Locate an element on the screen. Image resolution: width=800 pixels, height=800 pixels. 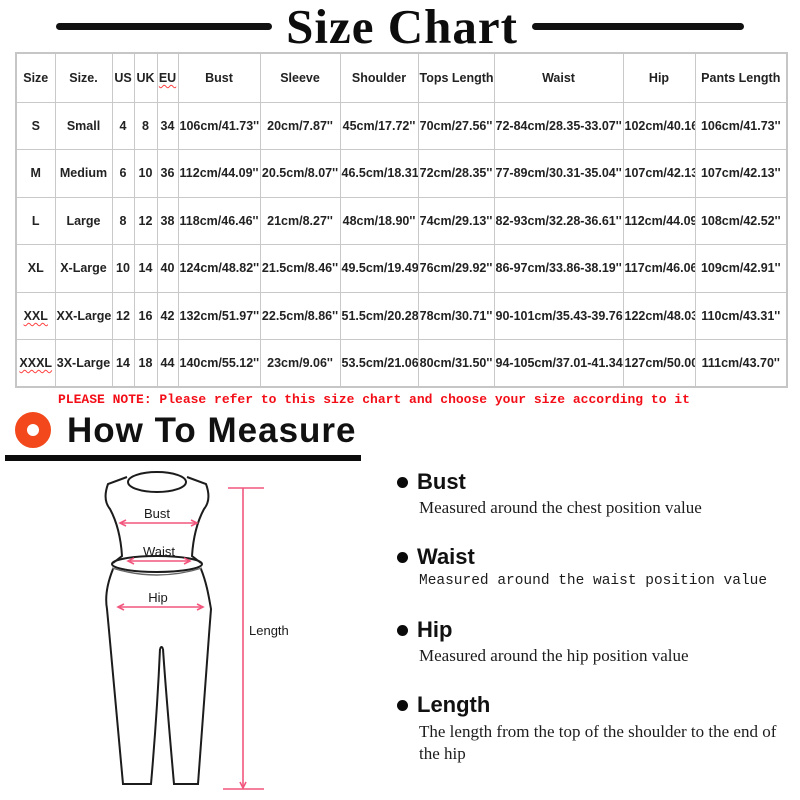
size-cell: 21cm/8.27'' is located at coordinates (300, 220).